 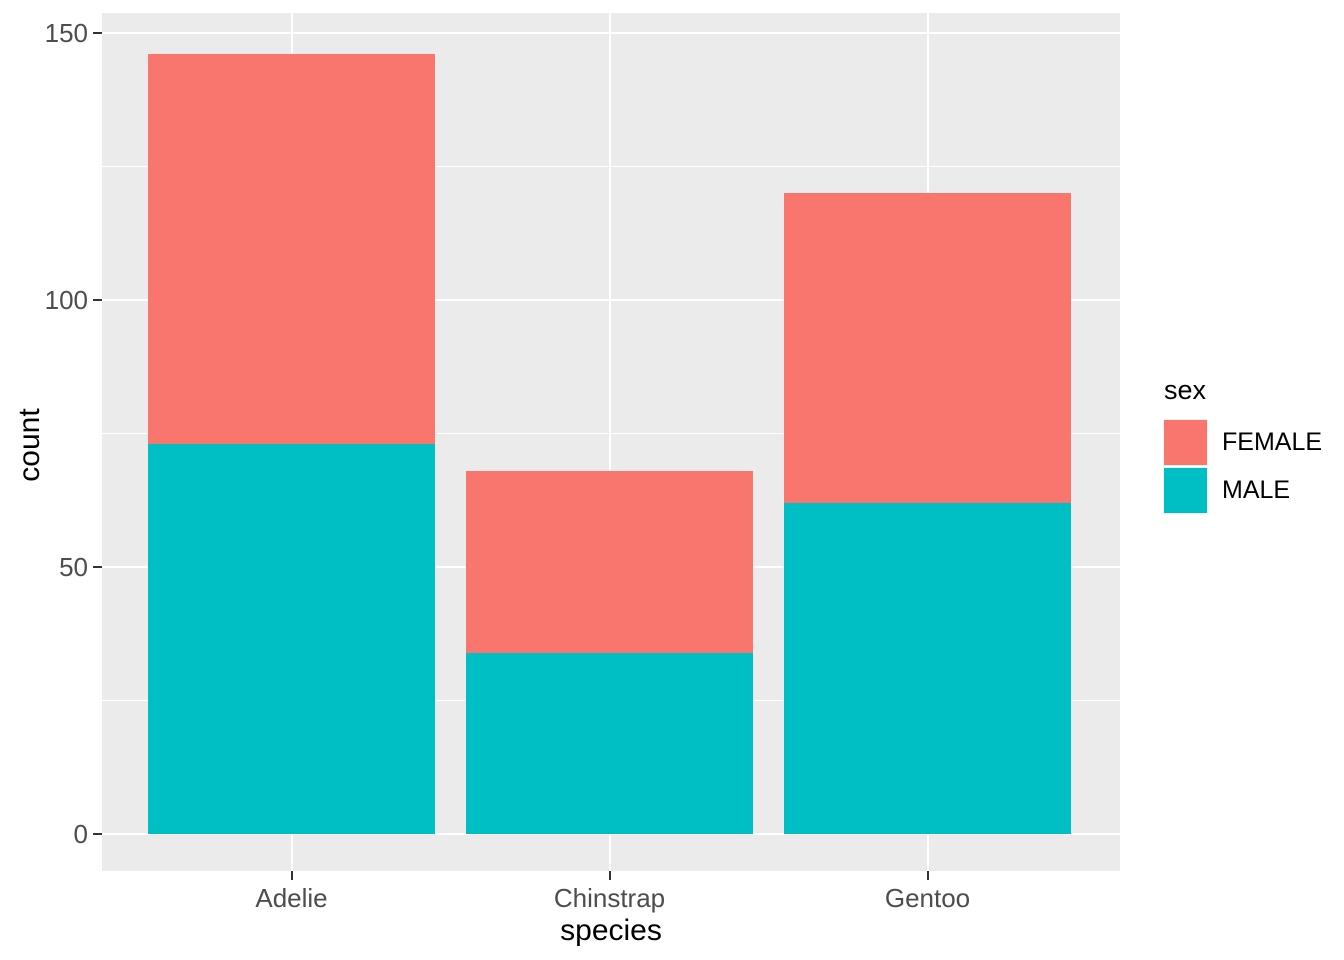 What do you see at coordinates (927, 669) in the screenshot?
I see `bar-segment-gentoo-male` at bounding box center [927, 669].